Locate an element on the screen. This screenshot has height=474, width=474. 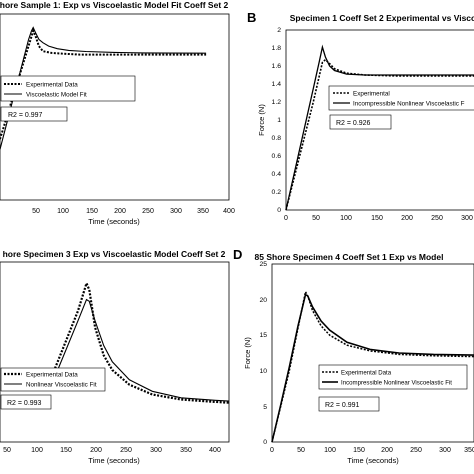
panel-a-x-tick: 350 is located at coordinates (203, 211).